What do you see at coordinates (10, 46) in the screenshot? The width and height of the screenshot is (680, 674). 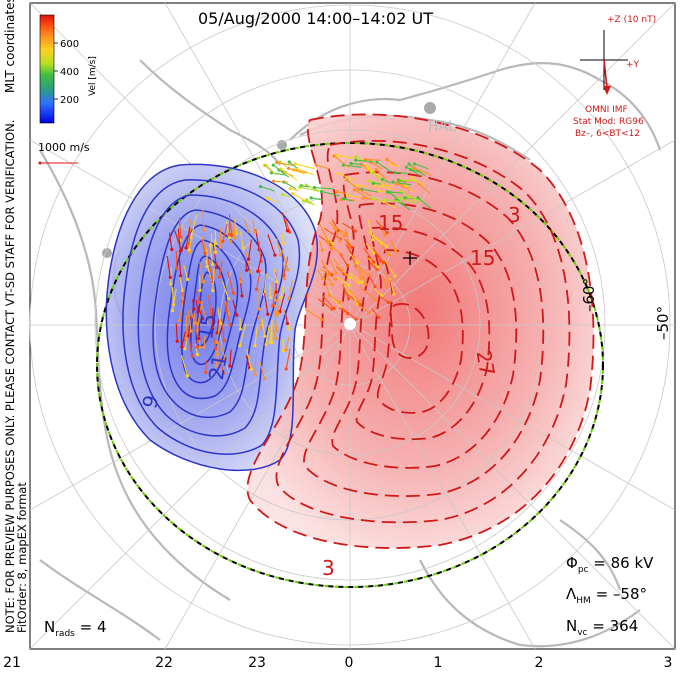 I see `coords-label: MLT coordinates` at bounding box center [10, 46].